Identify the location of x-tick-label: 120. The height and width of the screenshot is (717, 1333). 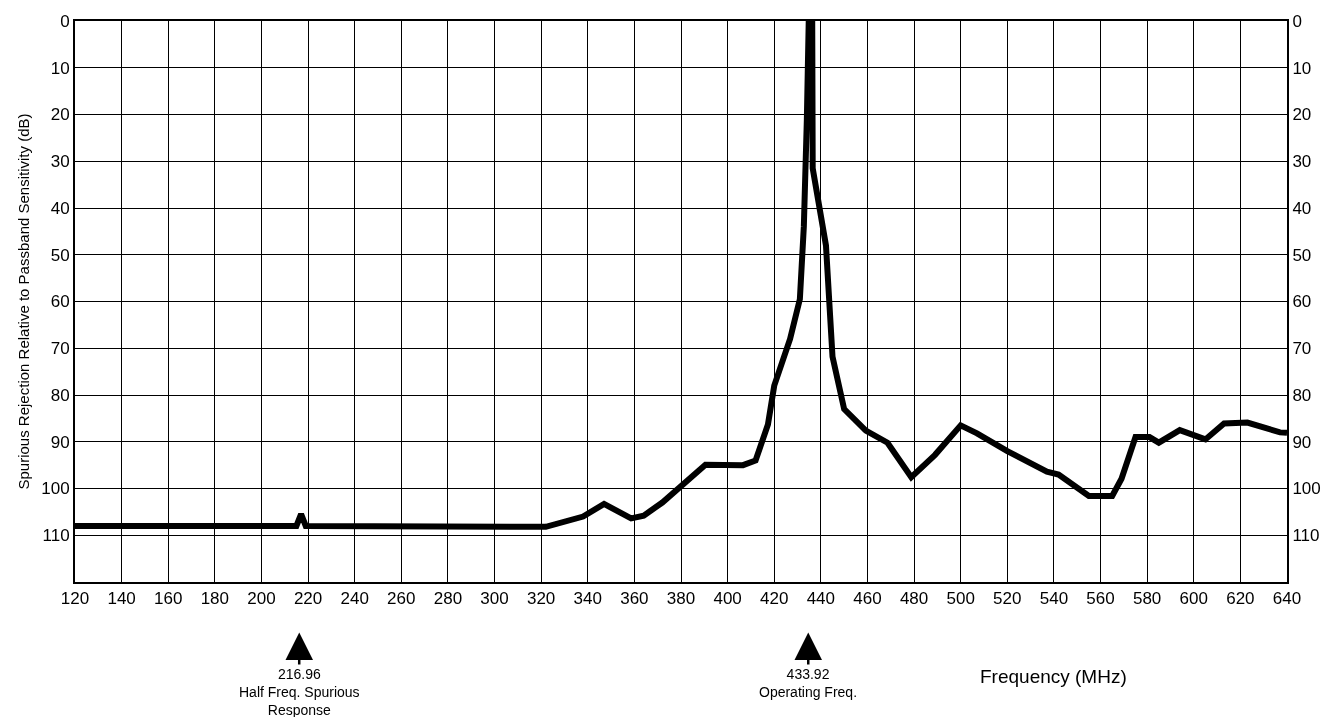
(75, 599).